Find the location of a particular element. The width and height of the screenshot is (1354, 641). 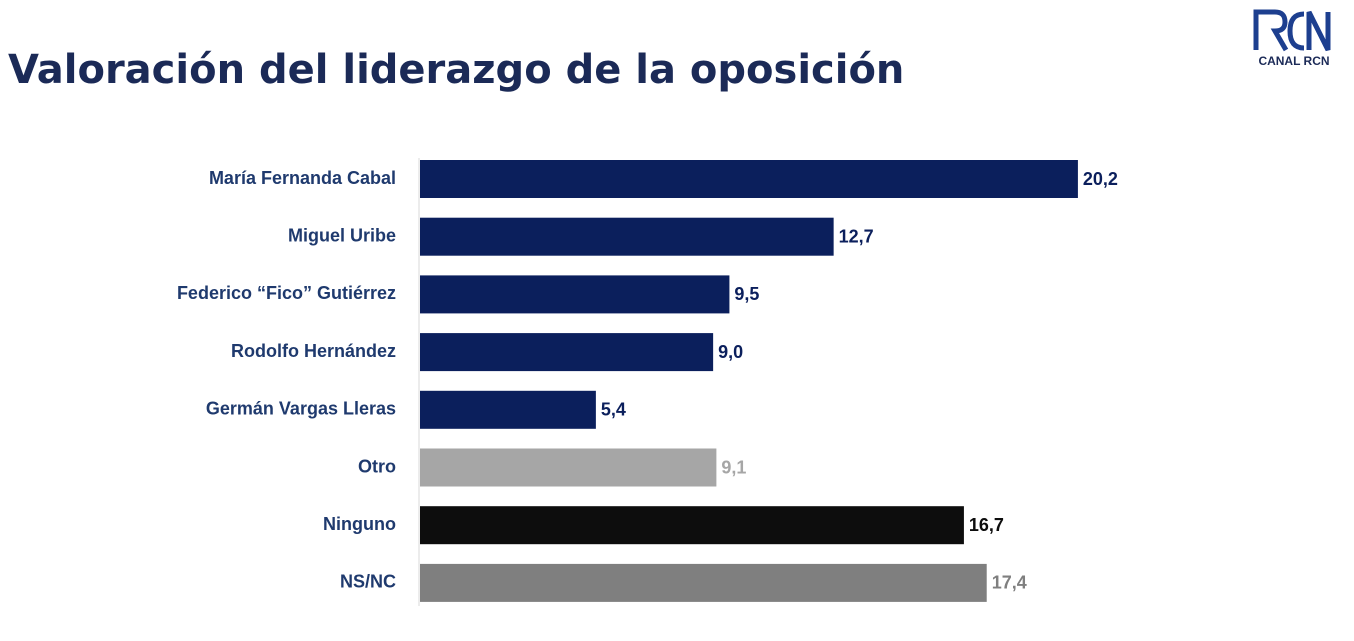

logo-text: CANAL RCN is located at coordinates (1293, 61).